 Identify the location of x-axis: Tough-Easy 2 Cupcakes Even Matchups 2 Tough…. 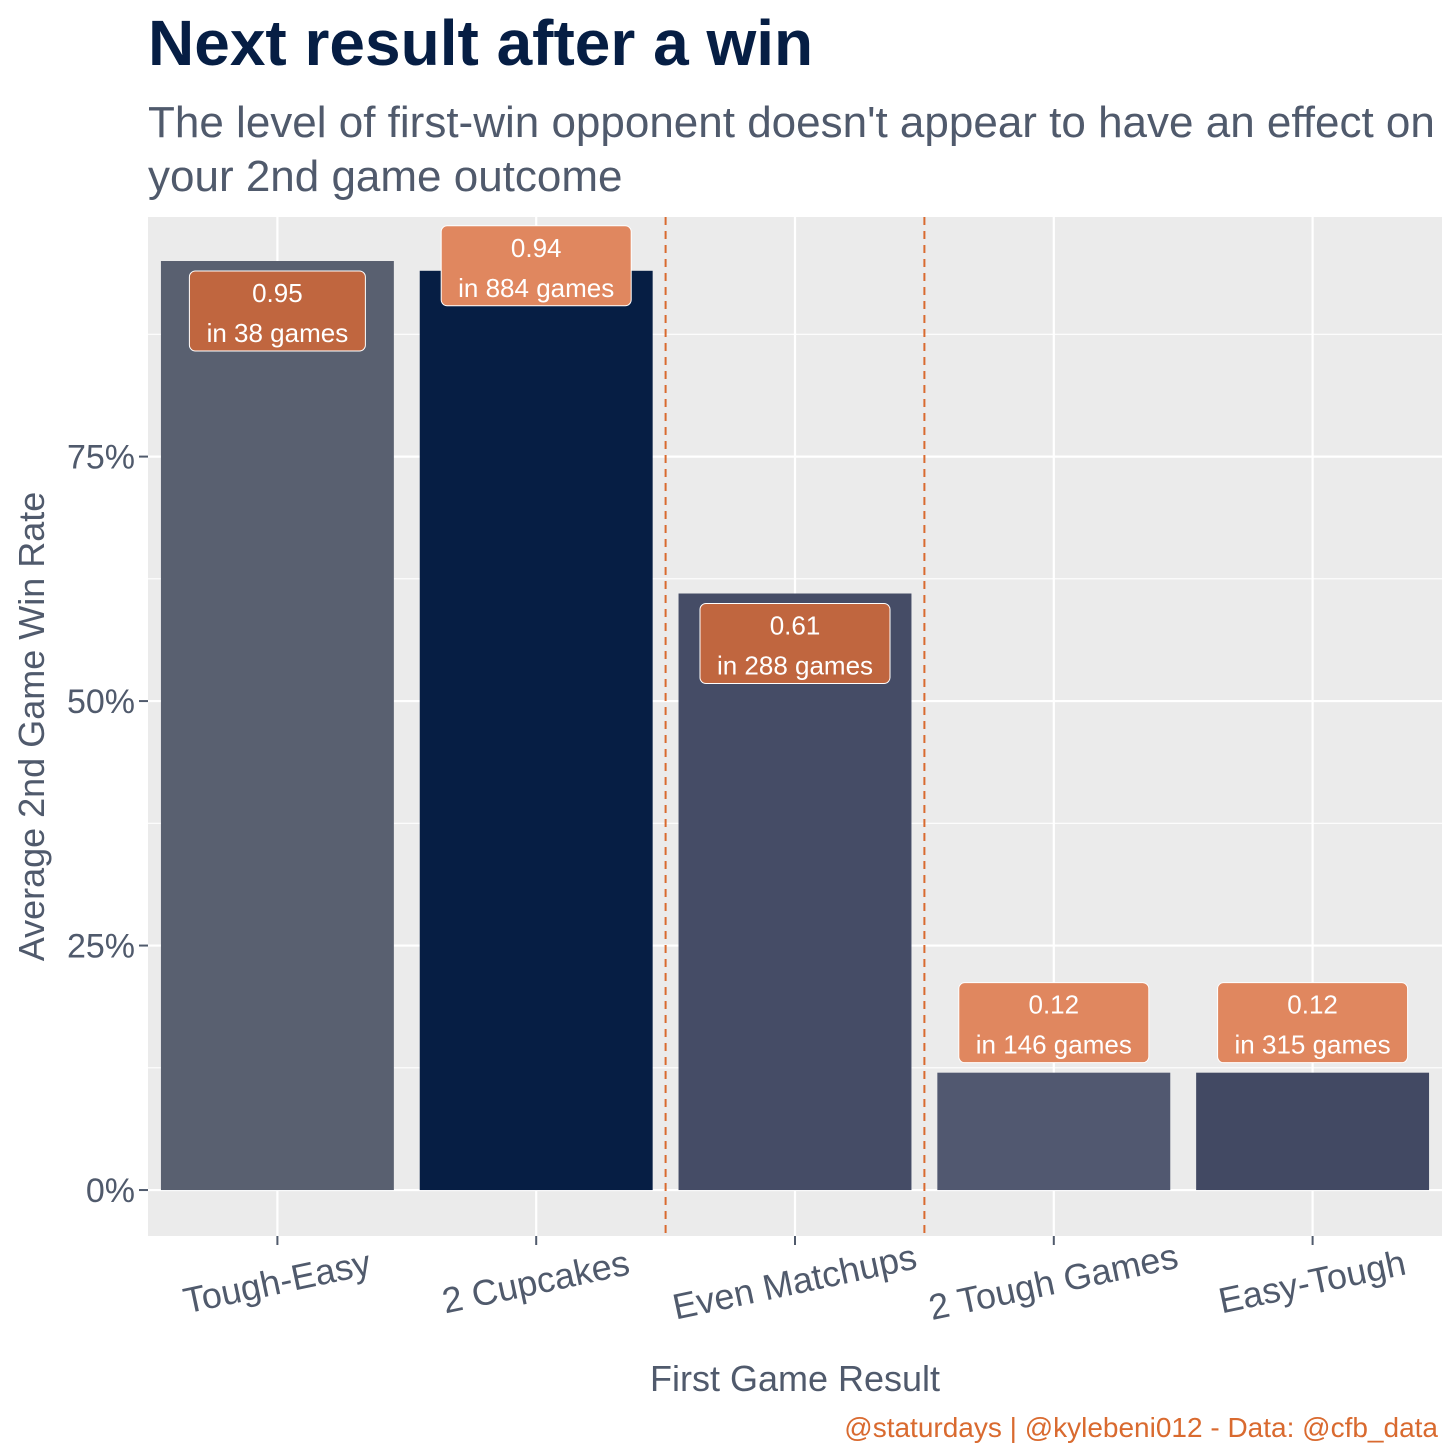
(795, 1281).